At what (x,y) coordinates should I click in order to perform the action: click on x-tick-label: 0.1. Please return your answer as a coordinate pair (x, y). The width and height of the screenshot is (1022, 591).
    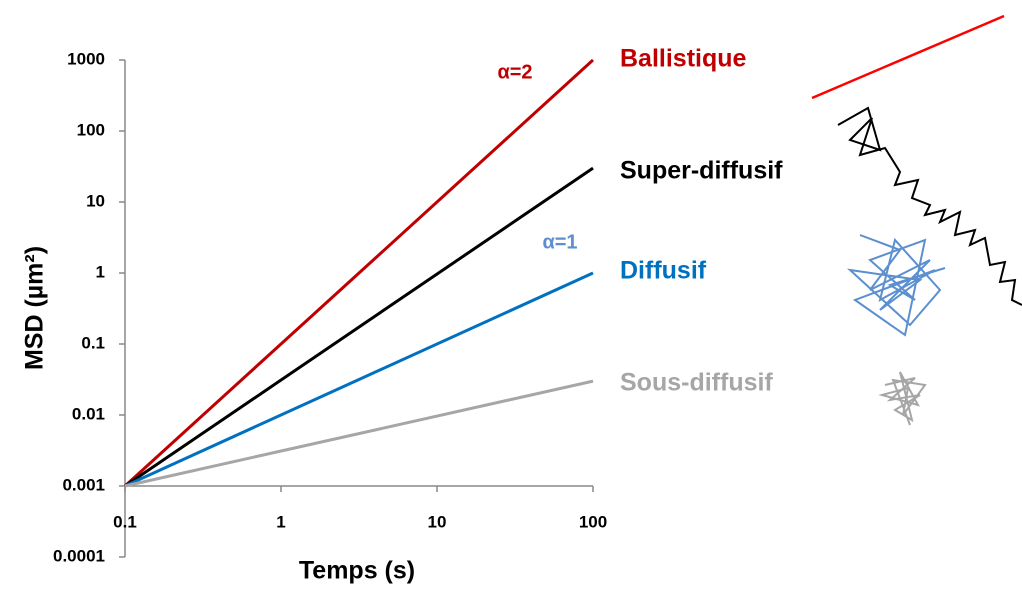
    Looking at the image, I should click on (125, 521).